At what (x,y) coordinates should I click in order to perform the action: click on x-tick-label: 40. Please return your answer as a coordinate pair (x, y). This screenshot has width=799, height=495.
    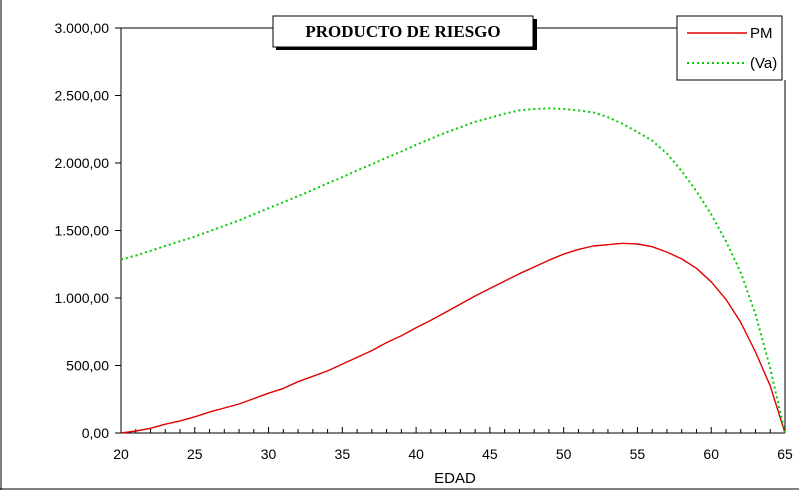
    Looking at the image, I should click on (416, 454).